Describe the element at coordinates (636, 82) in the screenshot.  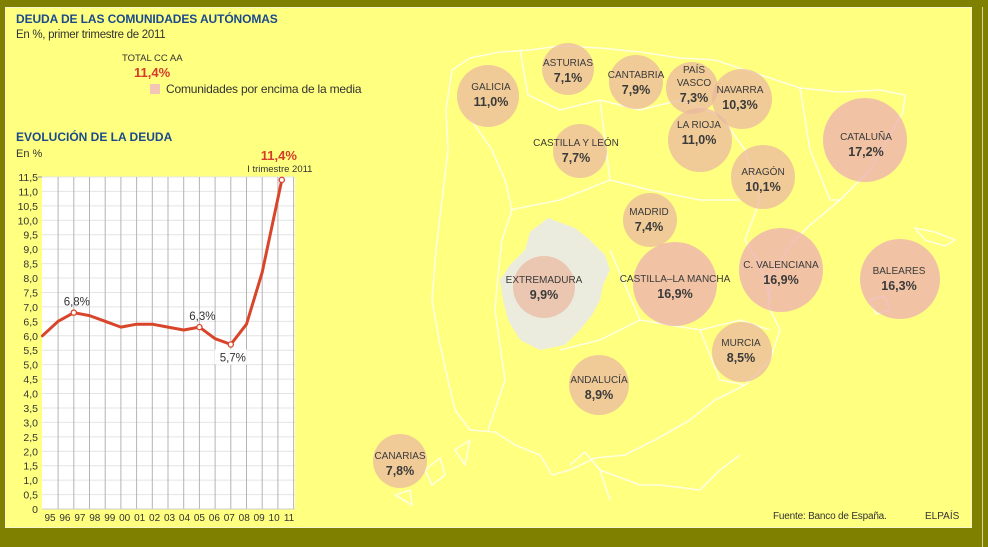
I see `bubble-cantabria` at that location.